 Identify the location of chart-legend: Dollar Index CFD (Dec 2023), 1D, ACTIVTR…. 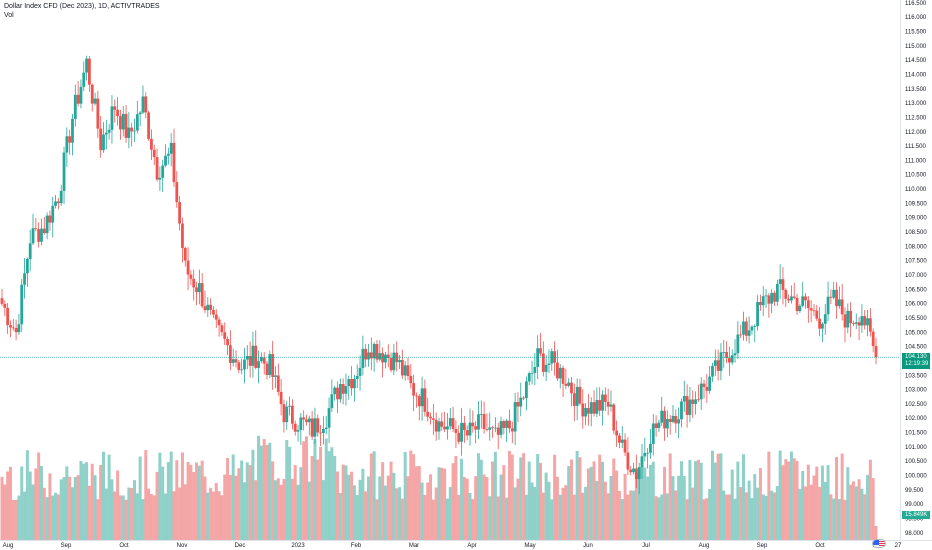
(82, 11).